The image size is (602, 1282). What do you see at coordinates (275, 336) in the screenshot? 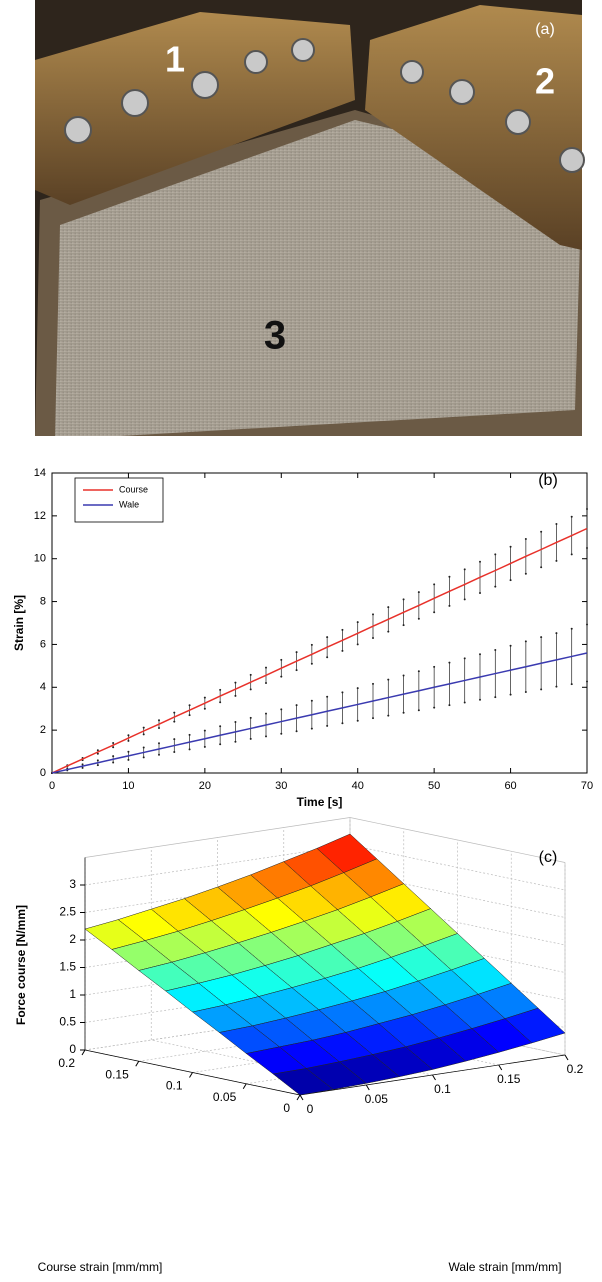
I see `photo-marker: 3` at bounding box center [275, 336].